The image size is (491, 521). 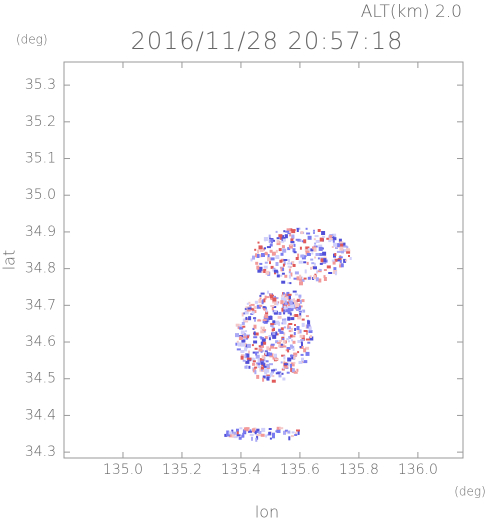 I want to click on y-tick-label: 35.2, so click(x=40, y=122).